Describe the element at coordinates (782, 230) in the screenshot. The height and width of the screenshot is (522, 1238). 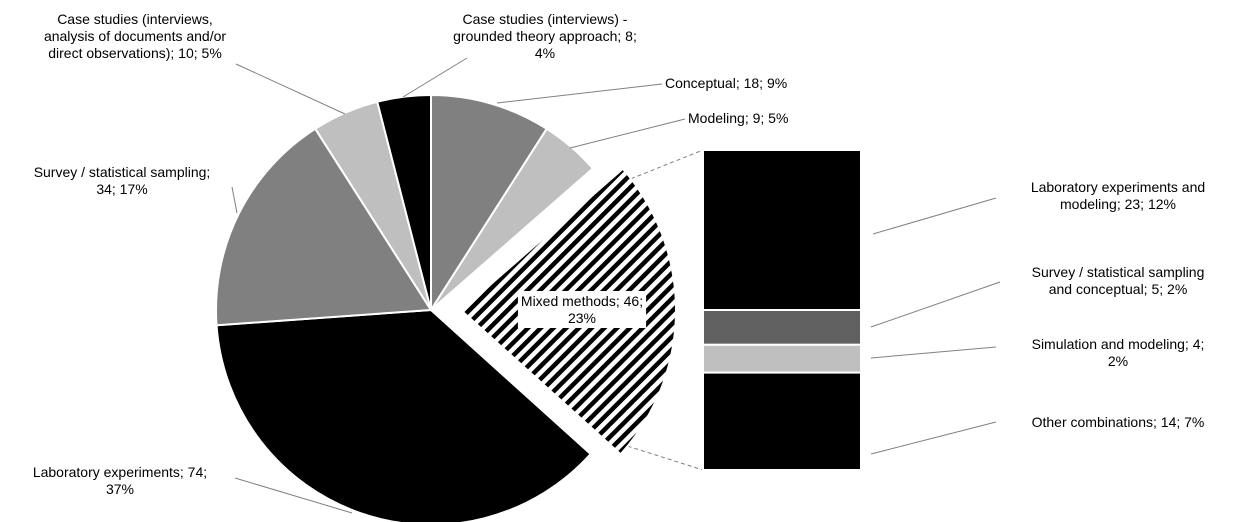
I see `bar-segment-laboratory-experiments-and-modeling` at that location.